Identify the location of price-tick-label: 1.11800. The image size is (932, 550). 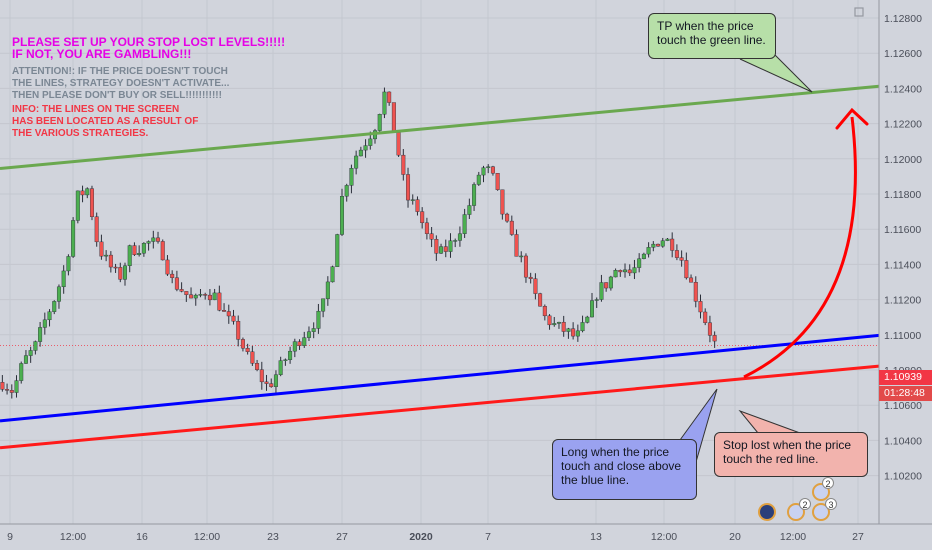
(902, 195).